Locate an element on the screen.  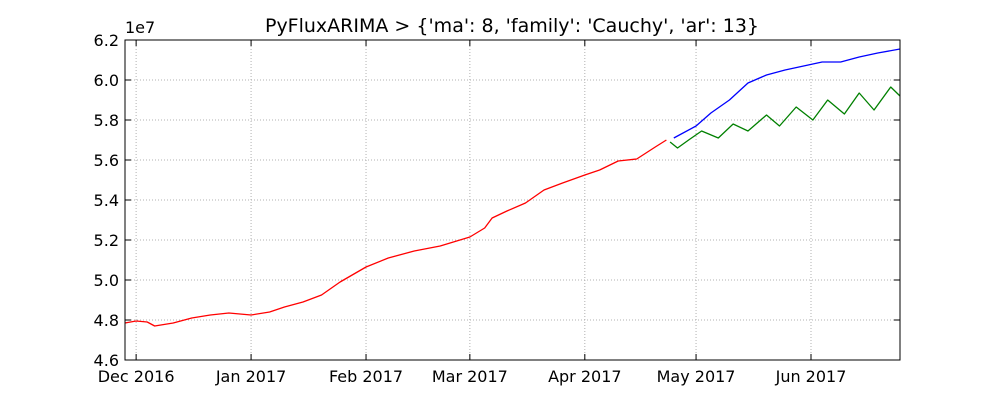
x-tick-label: Jun 2017 is located at coordinates (811, 376).